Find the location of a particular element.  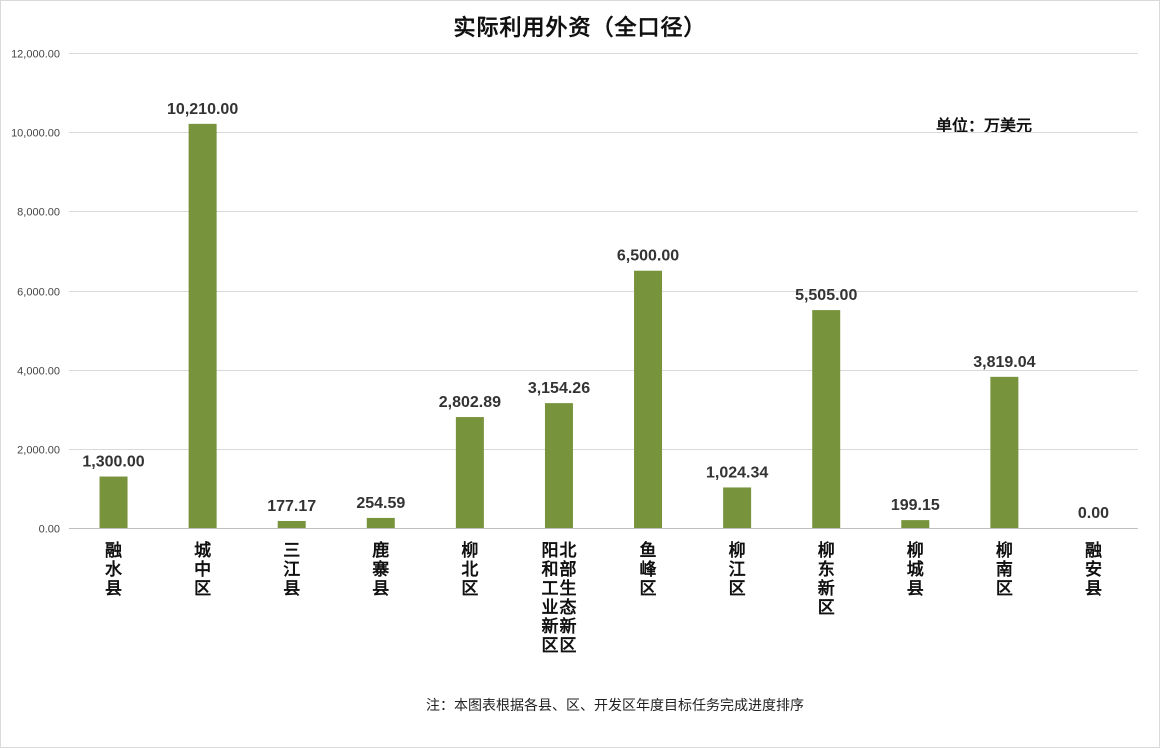

y-tick-label: 0.00 is located at coordinates (49, 530).